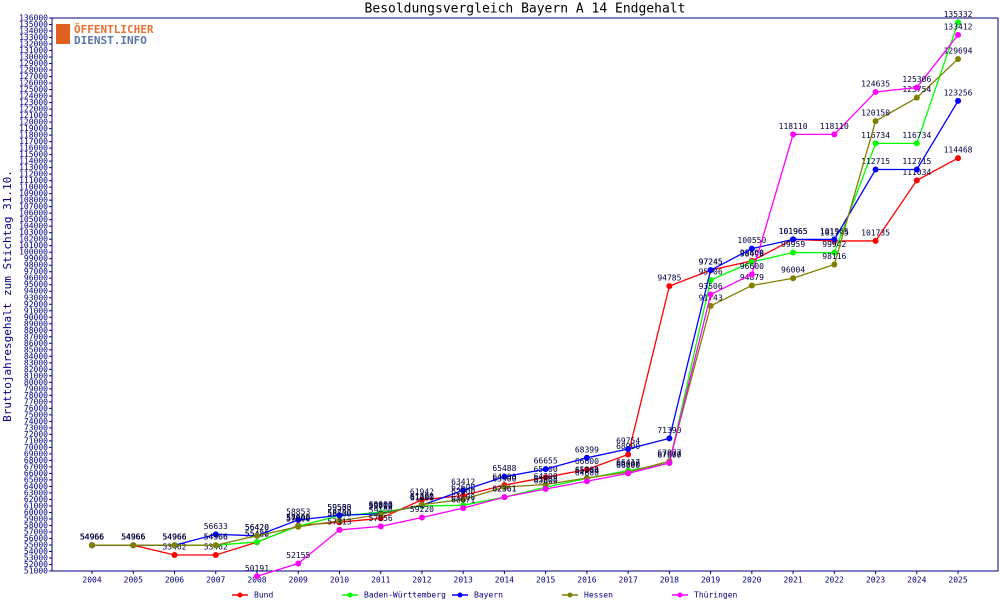 This screenshot has height=600, width=1000. I want to click on data-label: 58853, so click(298, 511).